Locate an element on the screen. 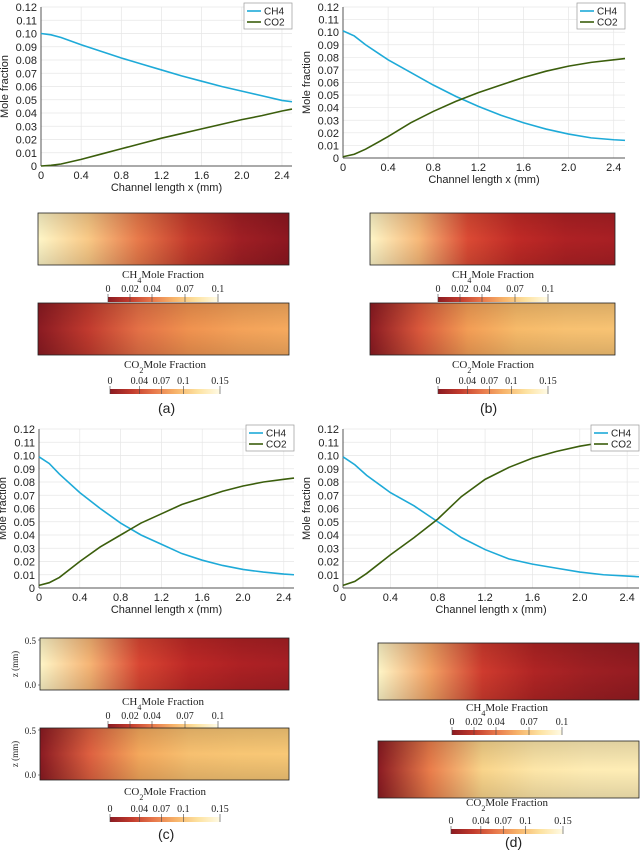 Image resolution: width=643 pixels, height=850 pixels. chart-c-x-tick-label: 2.0 is located at coordinates (242, 598).